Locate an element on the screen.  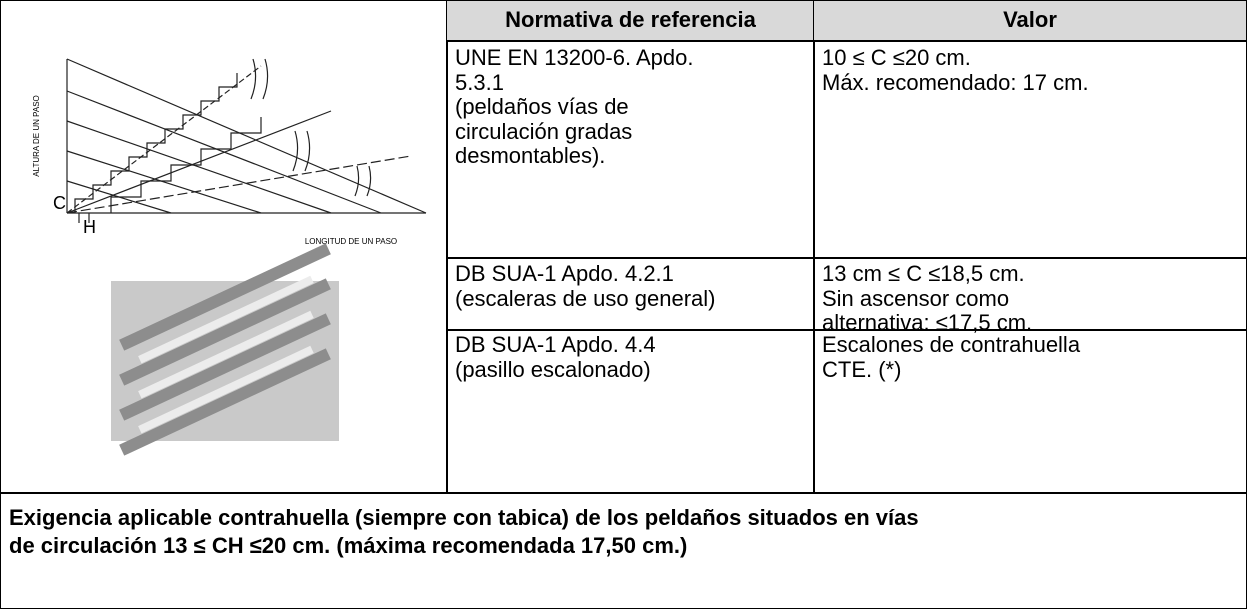
cell-text: 10 ≤ C ≤20 cm. Máx. recomendado: 17 cm. is located at coordinates (955, 70).